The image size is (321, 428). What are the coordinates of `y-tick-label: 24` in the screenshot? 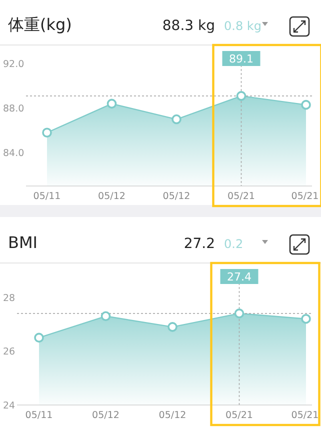 It's located at (9, 406).